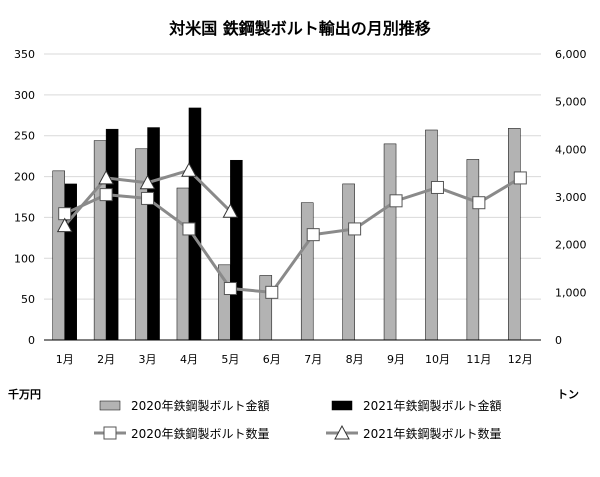 This screenshot has height=477, width=600. I want to click on left-tick-label: 350, so click(24, 54).